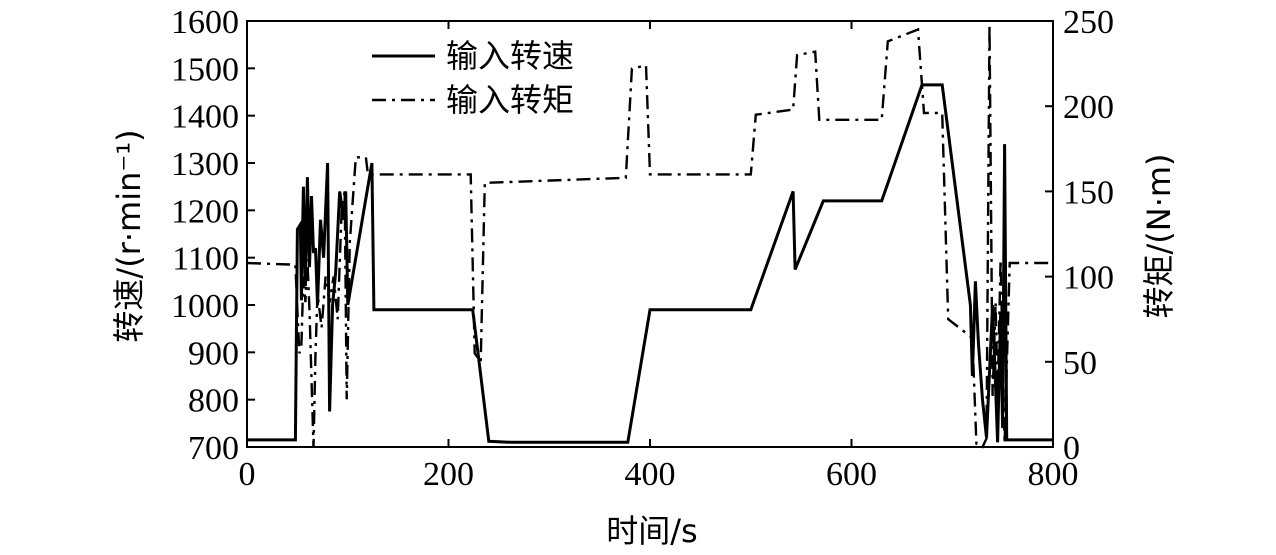  What do you see at coordinates (1088, 192) in the screenshot?
I see `right-y-tick-label: 150` at bounding box center [1088, 192].